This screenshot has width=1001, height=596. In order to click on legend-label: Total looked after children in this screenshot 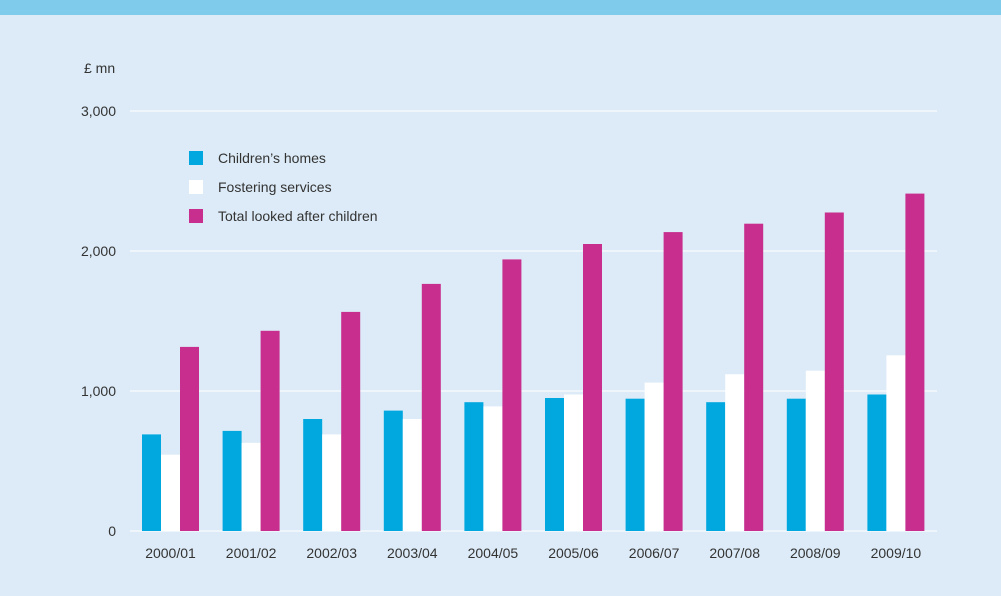, I will do `click(298, 216)`.